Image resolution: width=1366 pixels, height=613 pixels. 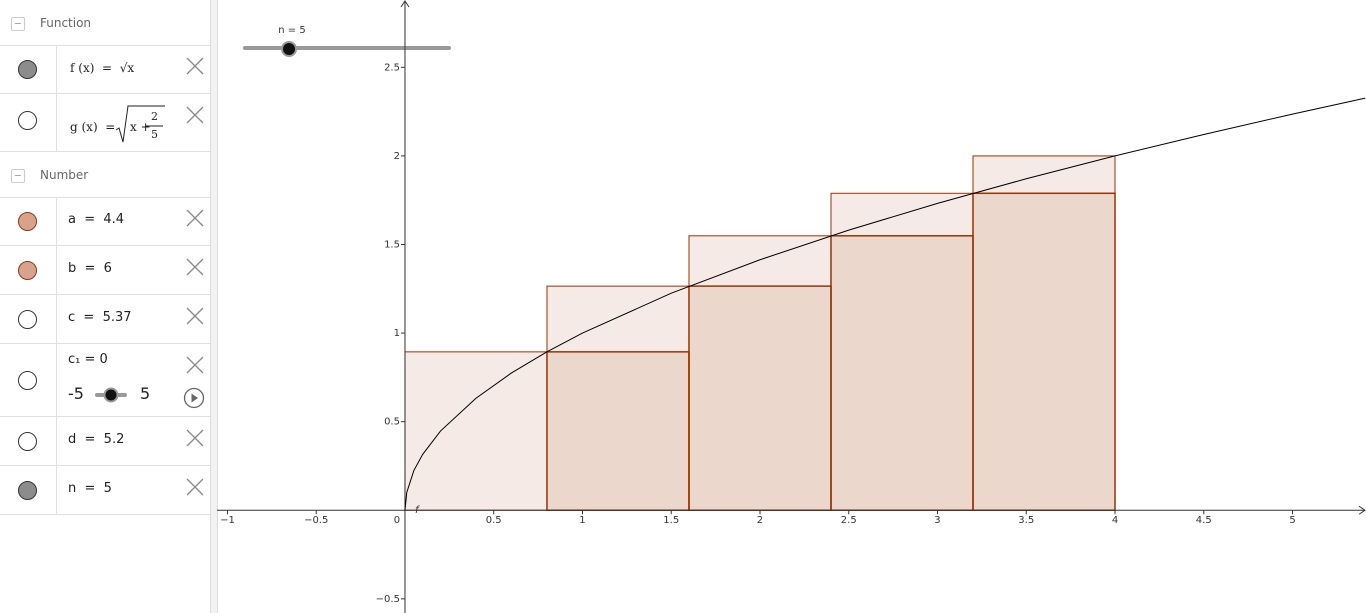 What do you see at coordinates (392, 422) in the screenshot?
I see `y-tick-label: 0.5` at bounding box center [392, 422].